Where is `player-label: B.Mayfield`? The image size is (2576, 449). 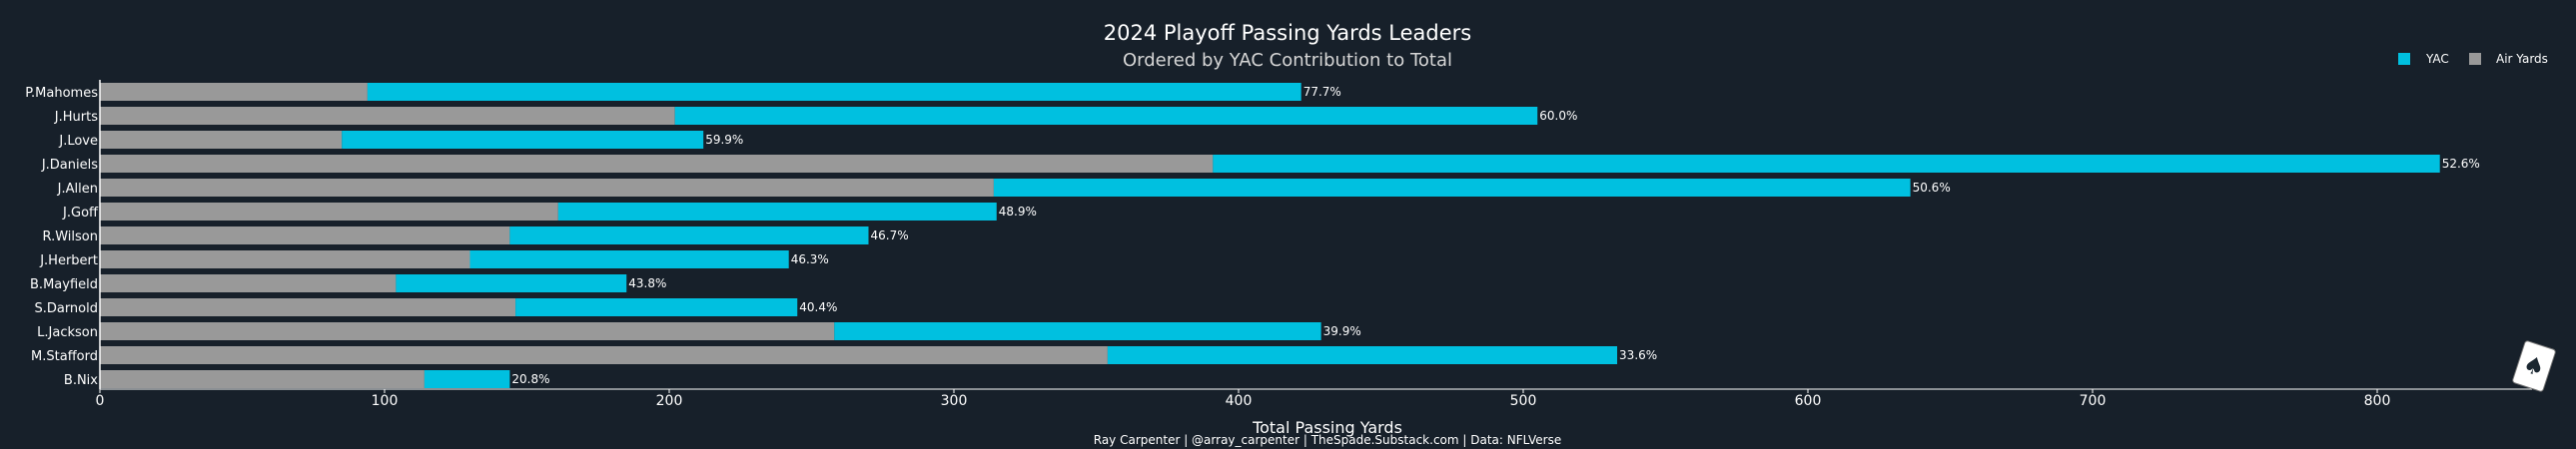
player-label: B.Mayfield is located at coordinates (64, 284).